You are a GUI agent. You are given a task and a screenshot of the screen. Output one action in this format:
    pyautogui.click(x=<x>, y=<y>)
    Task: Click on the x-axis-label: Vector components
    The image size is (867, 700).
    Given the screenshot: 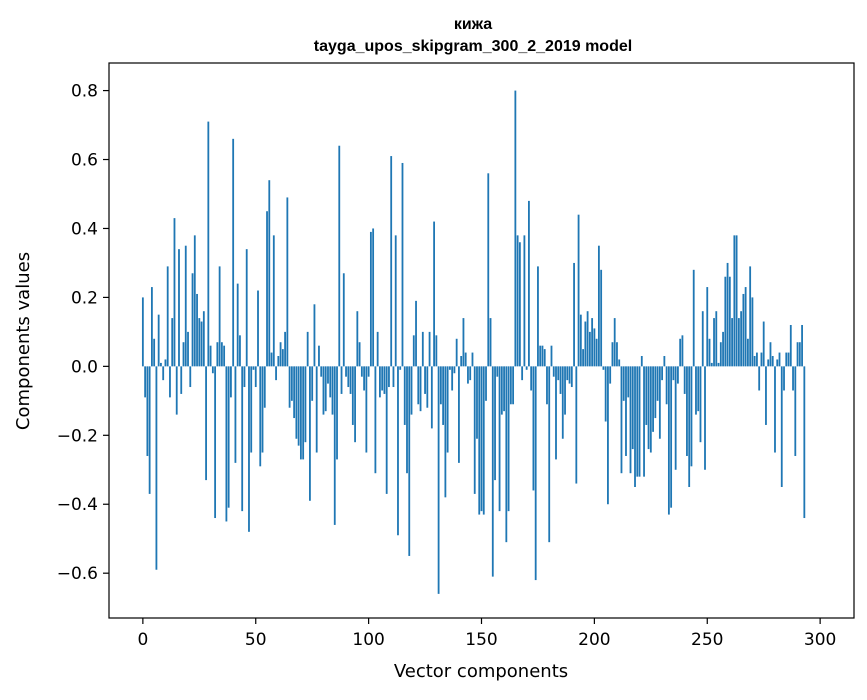 What is the action you would take?
    pyautogui.click(x=481, y=671)
    